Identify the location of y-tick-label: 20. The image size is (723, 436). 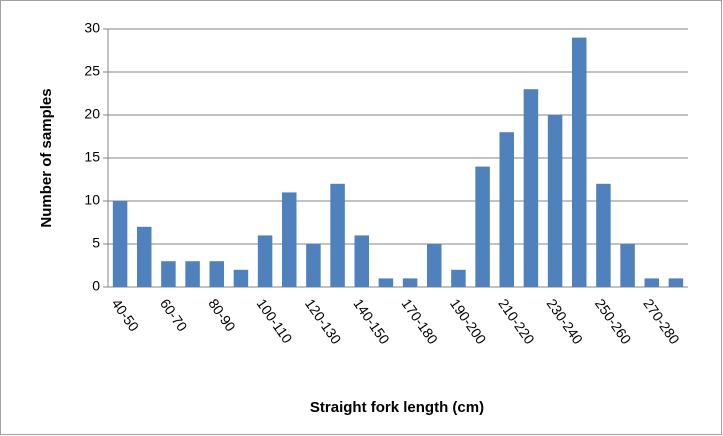
(92, 114).